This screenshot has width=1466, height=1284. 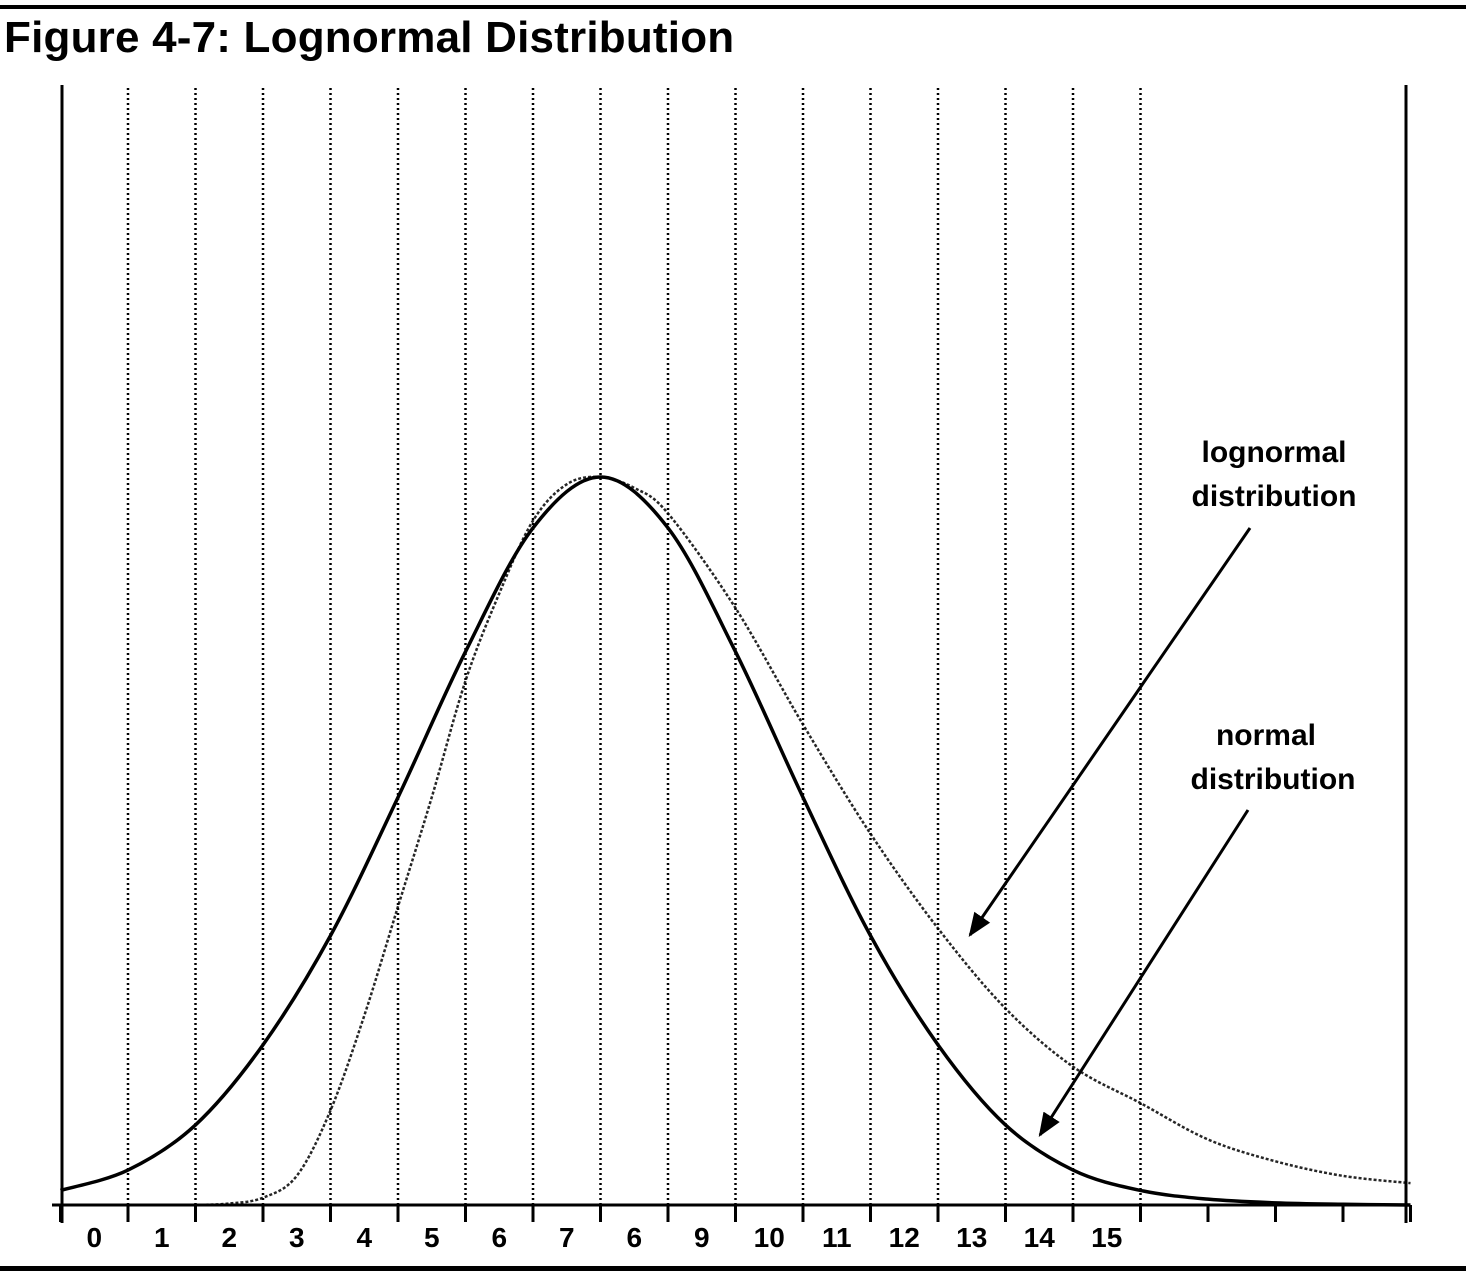 What do you see at coordinates (1144, 973) in the screenshot?
I see `normal-arrow` at bounding box center [1144, 973].